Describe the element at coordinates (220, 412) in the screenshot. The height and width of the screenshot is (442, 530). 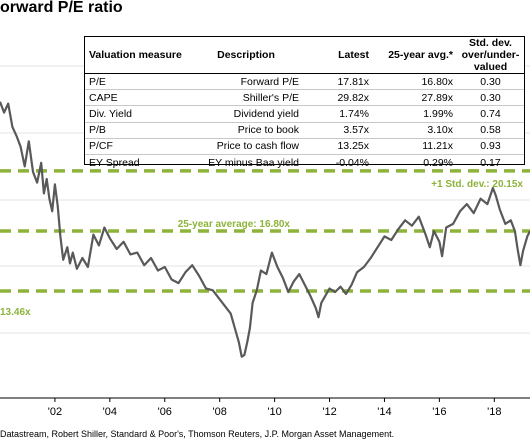
I see `x-tick-label-3: '08` at that location.